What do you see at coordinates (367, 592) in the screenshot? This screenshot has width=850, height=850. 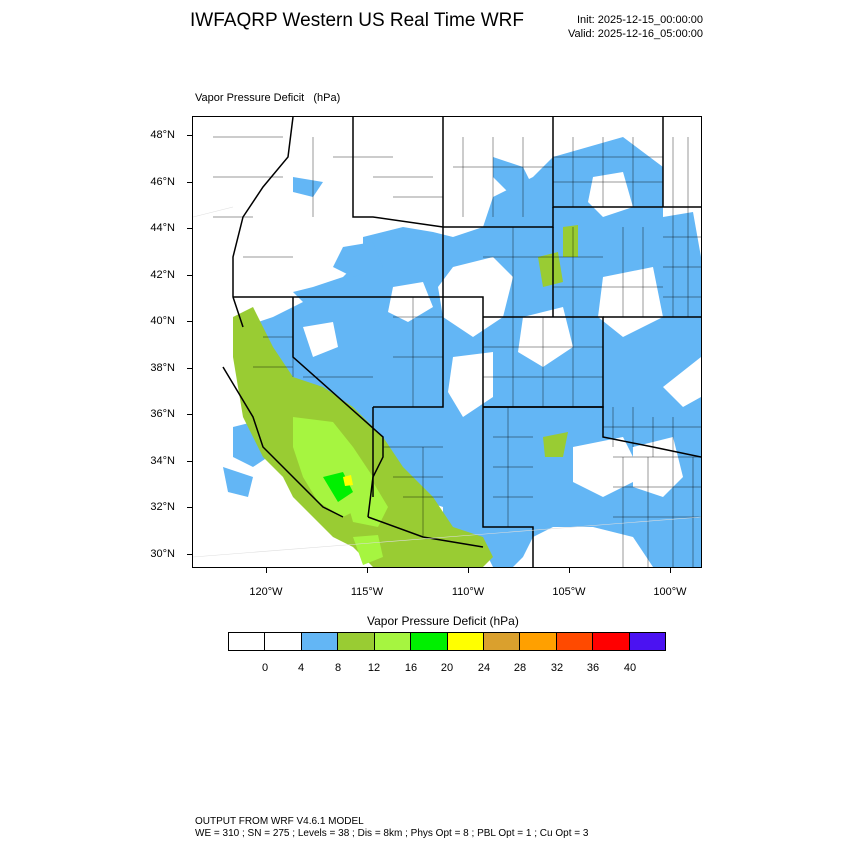 I see `lon-label: 115°W` at bounding box center [367, 592].